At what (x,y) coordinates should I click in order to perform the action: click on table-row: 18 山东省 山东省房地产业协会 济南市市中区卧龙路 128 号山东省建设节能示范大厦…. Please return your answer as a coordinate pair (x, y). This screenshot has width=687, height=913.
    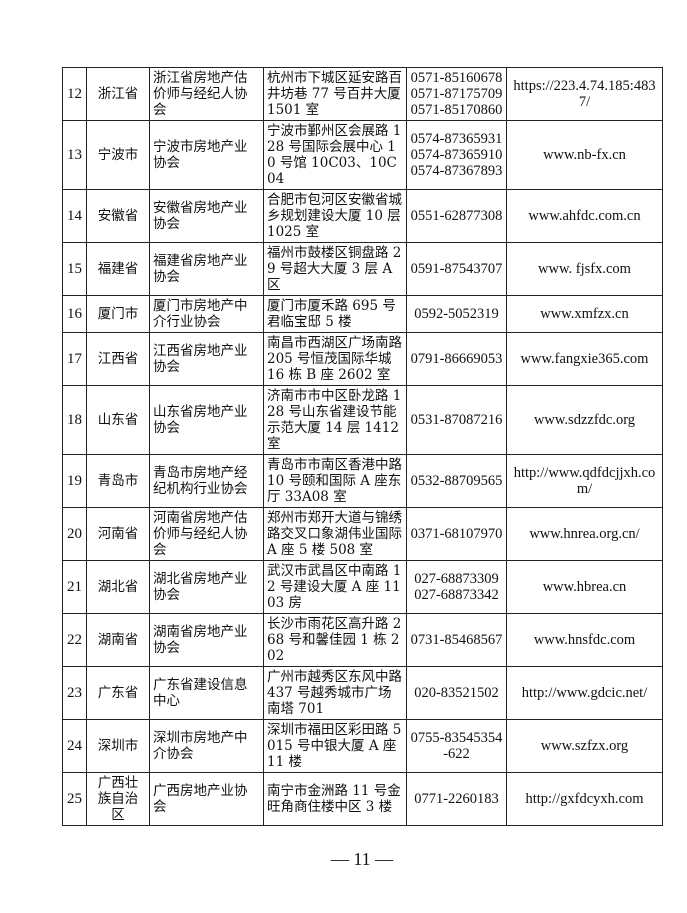
    Looking at the image, I should click on (362, 420).